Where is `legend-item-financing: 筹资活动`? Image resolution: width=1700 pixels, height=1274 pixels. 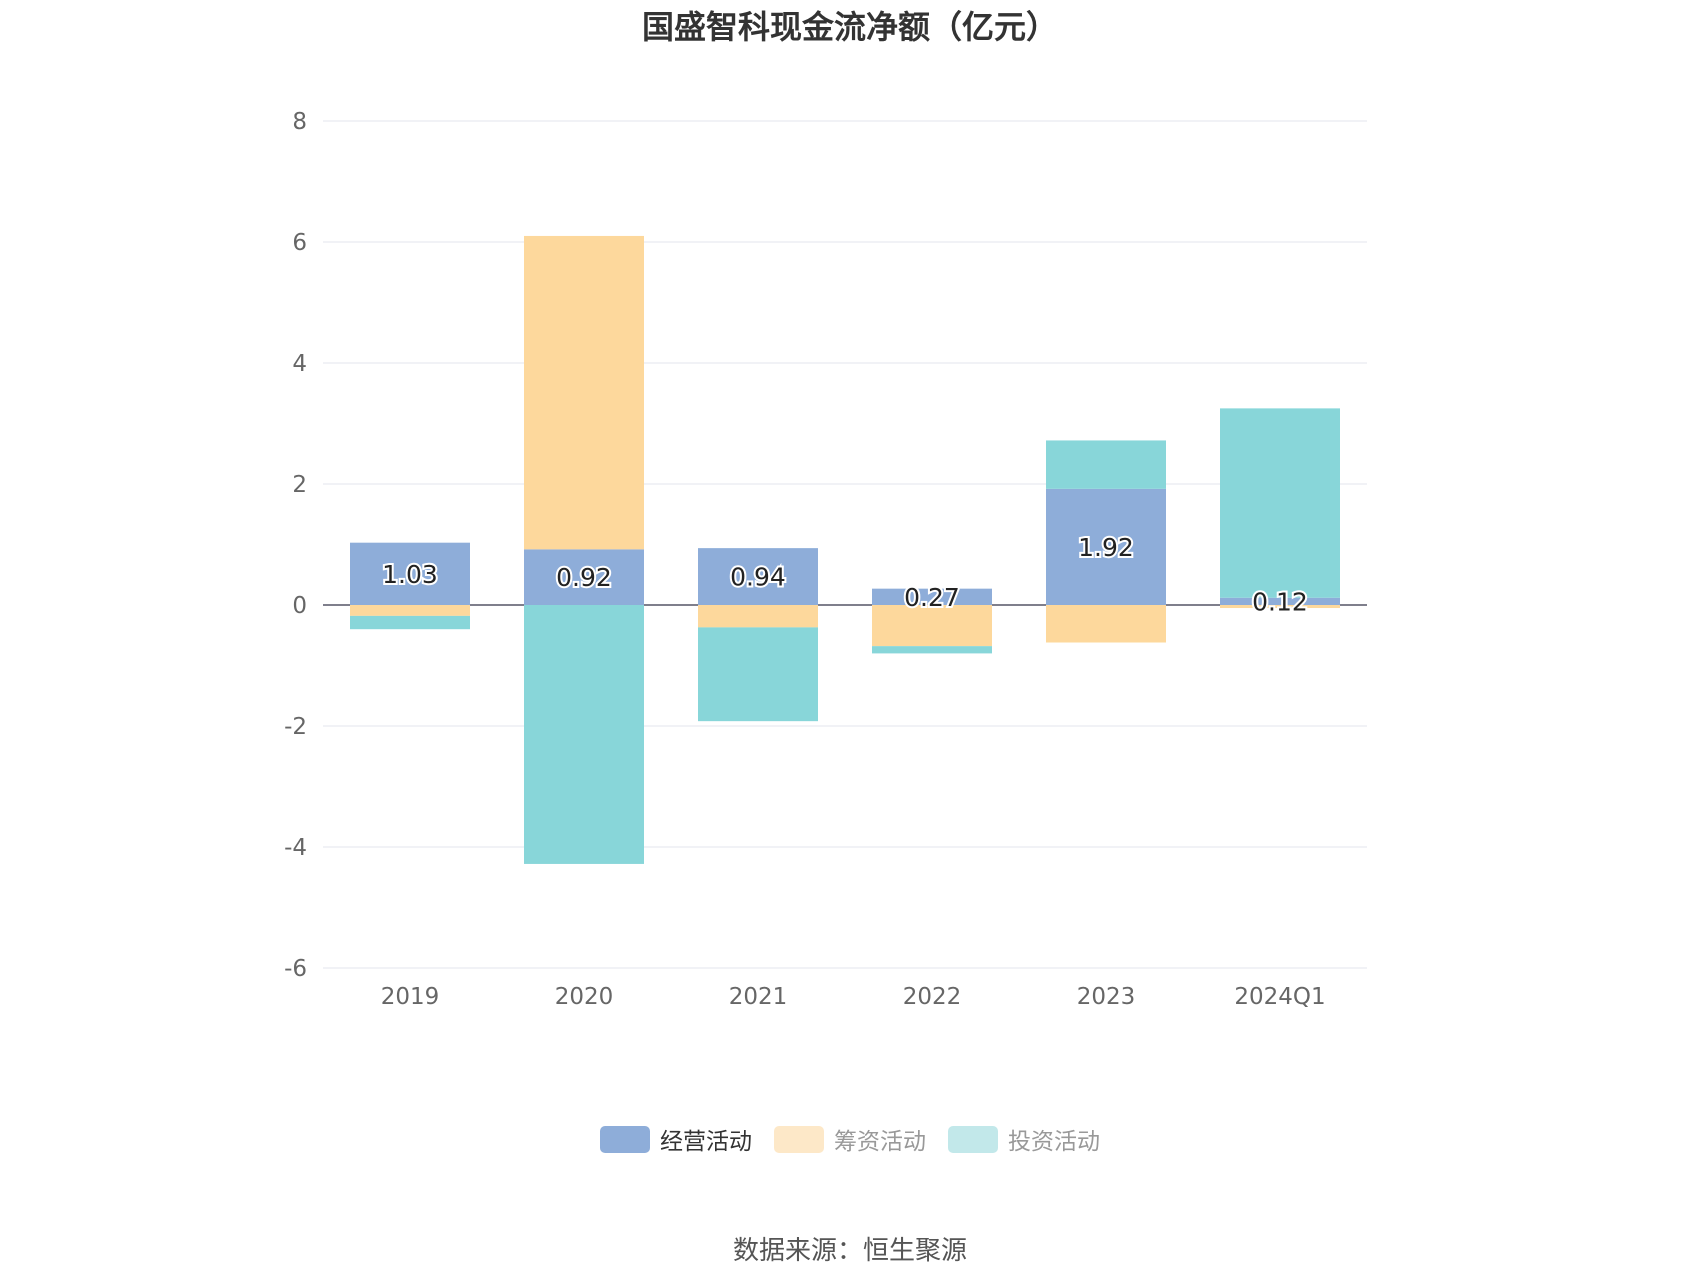
legend-item-financing: 筹资活动 is located at coordinates (850, 1139).